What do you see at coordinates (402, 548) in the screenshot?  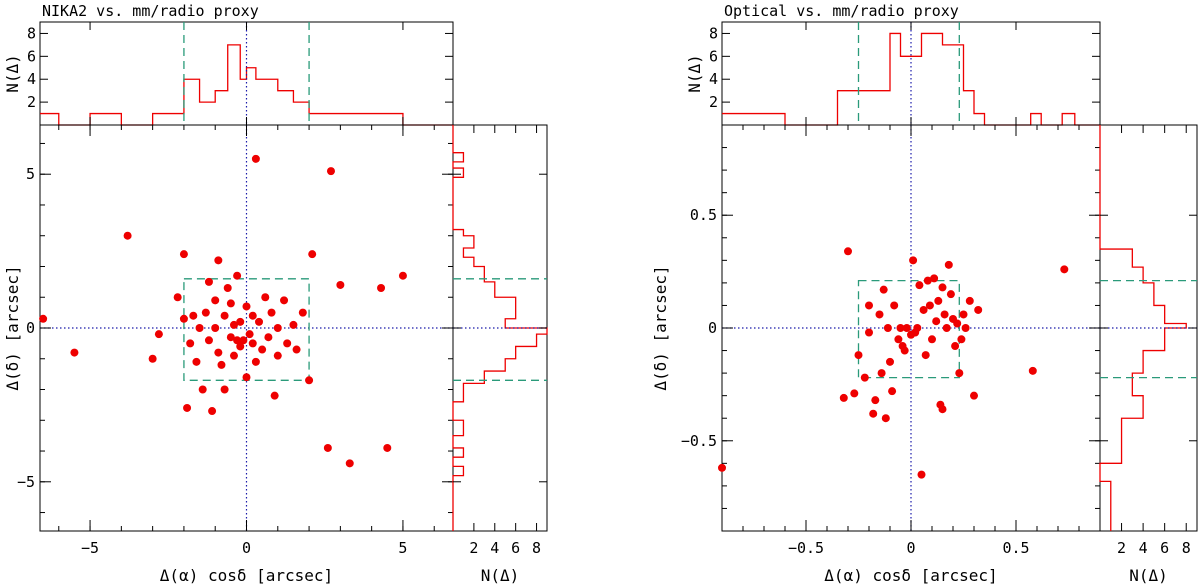 I see `x-tick-label: 5` at bounding box center [402, 548].